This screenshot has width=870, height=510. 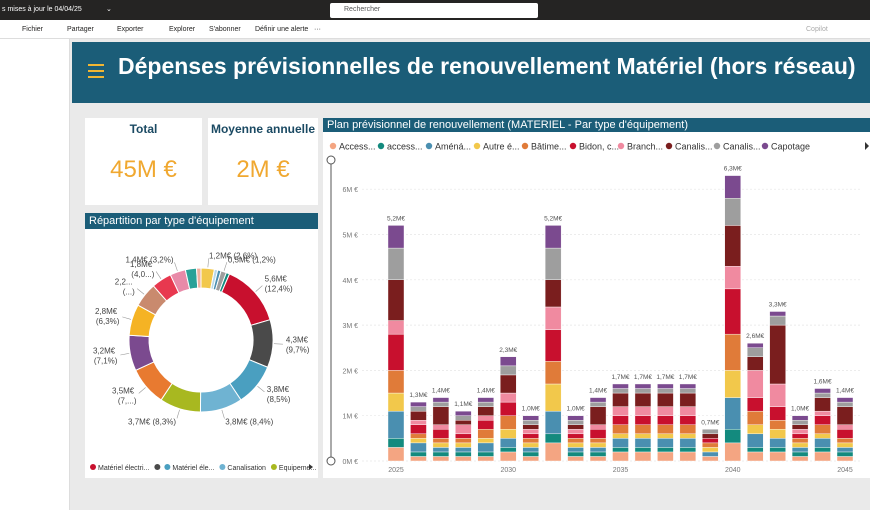 What do you see at coordinates (225, 29) in the screenshot?
I see `menu-subscribe: S'abonner` at bounding box center [225, 29].